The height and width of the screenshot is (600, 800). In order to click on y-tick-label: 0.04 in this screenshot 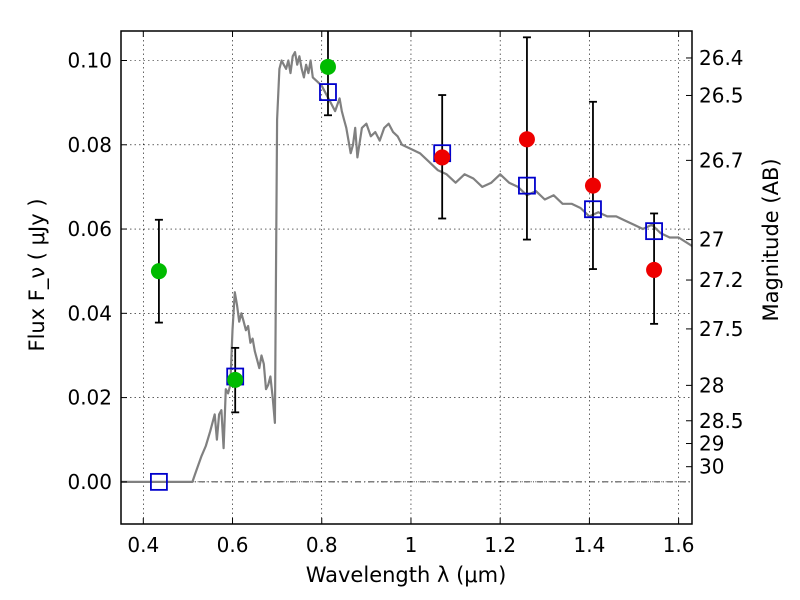, I will do `click(89, 313)`.